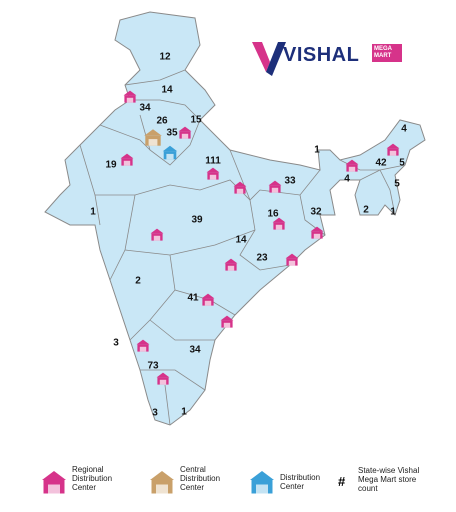 The width and height of the screenshot is (456, 512). Describe the element at coordinates (193, 298) in the screenshot. I see `store-count: 41` at that location.